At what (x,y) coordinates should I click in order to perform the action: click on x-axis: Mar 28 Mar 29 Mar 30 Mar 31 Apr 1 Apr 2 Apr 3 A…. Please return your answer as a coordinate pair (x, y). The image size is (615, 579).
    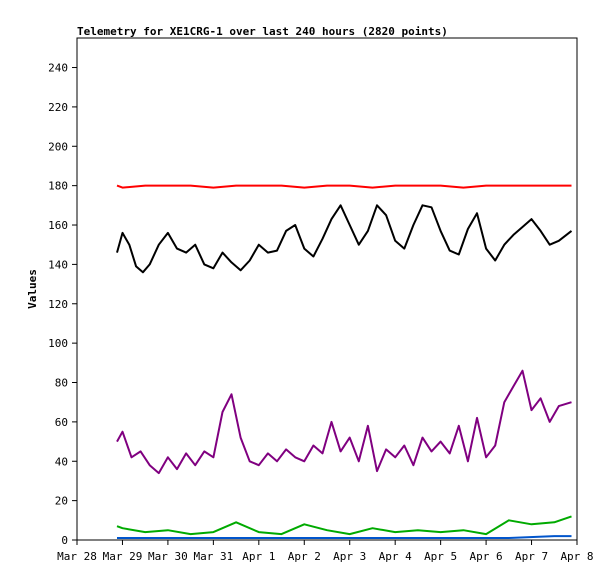
    Looking at the image, I should click on (325, 551).